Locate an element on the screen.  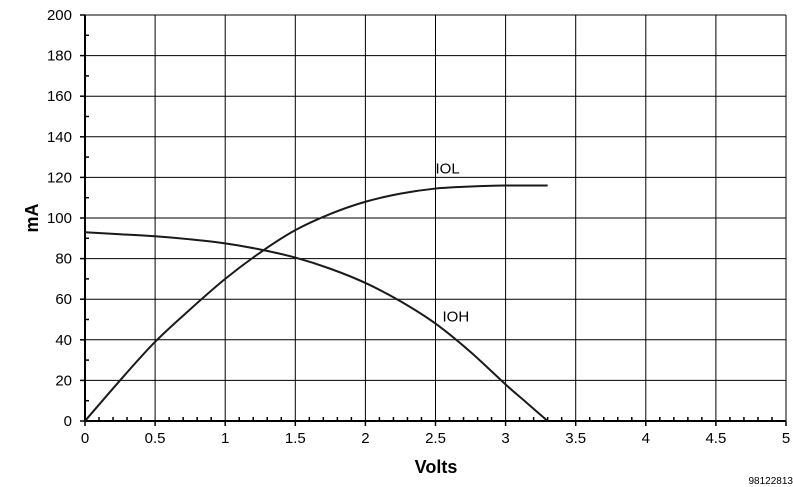
x-tick-label: 1 is located at coordinates (225, 438).